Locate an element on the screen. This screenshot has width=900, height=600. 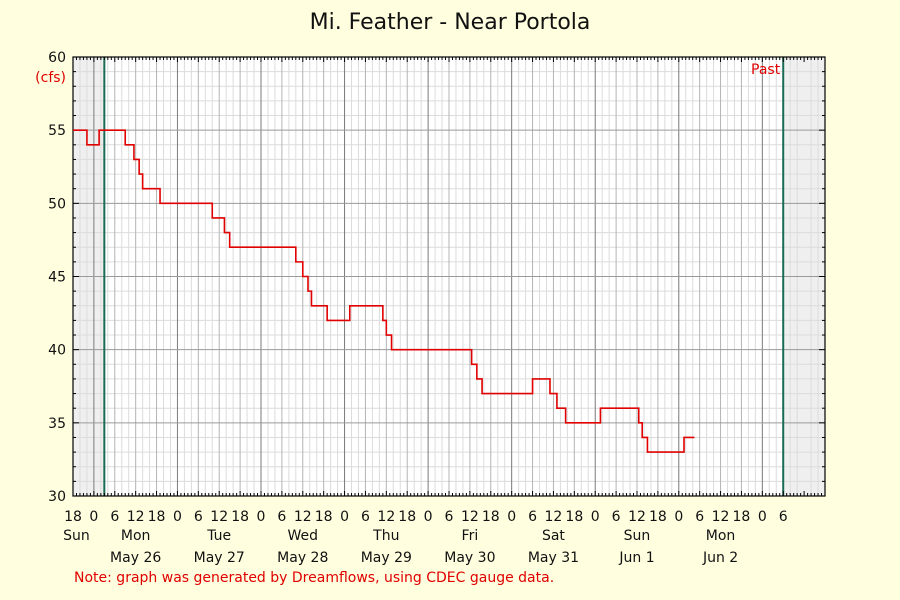
chart-title: Mi. Feather - Near Portola is located at coordinates (450, 22).